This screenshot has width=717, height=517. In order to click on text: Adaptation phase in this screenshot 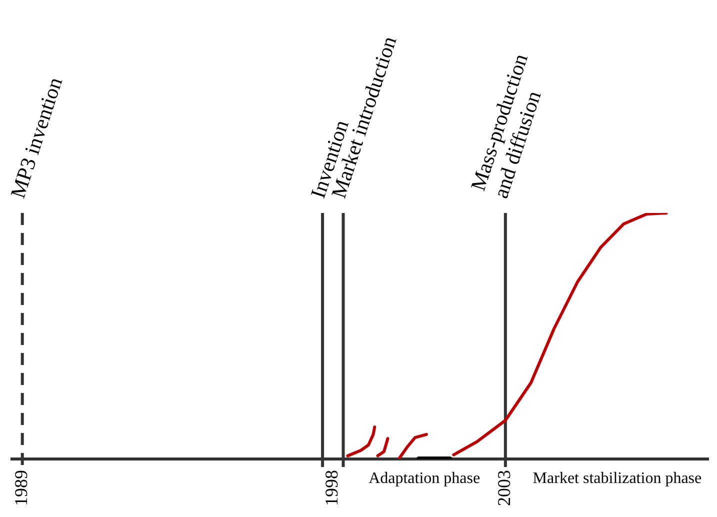, I will do `click(424, 479)`.